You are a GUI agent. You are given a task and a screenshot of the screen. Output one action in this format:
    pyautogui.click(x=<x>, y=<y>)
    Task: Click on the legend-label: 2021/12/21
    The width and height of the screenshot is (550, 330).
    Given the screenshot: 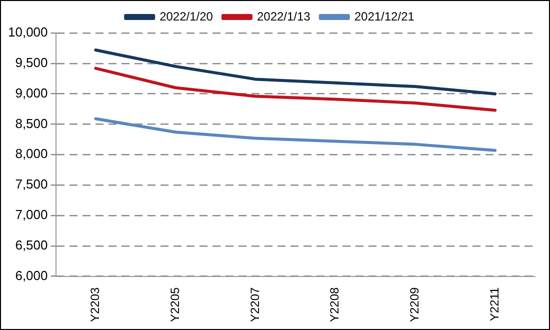 What is the action you would take?
    pyautogui.click(x=384, y=16)
    